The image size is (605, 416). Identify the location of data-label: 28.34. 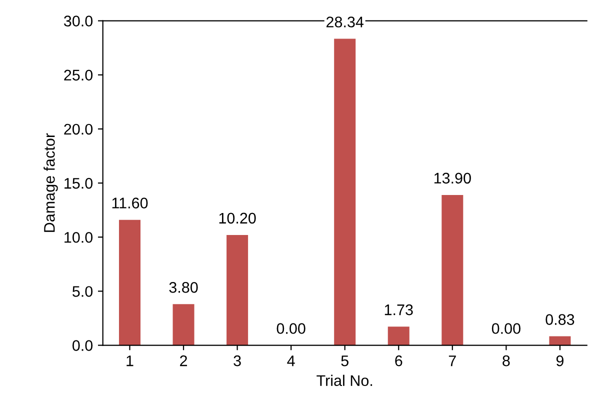
(345, 22).